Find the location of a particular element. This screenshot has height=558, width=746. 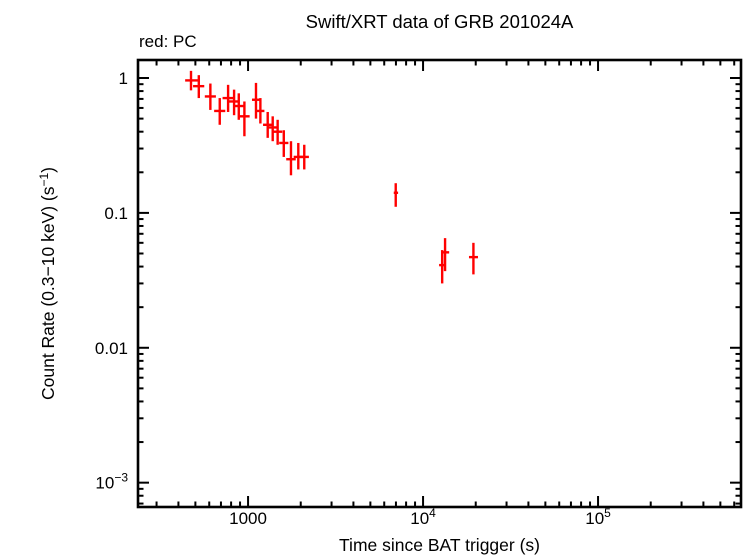

mode-legend-label: red: PC is located at coordinates (168, 41).